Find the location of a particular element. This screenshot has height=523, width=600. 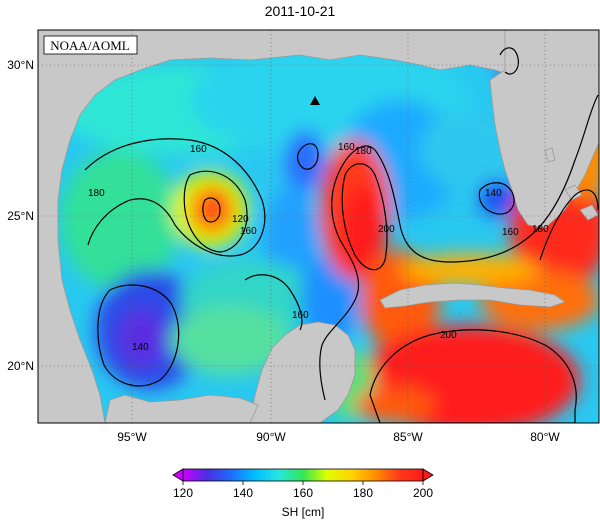

colorbar: 120 140 160 180 200 SH [cm] is located at coordinates (303, 493).